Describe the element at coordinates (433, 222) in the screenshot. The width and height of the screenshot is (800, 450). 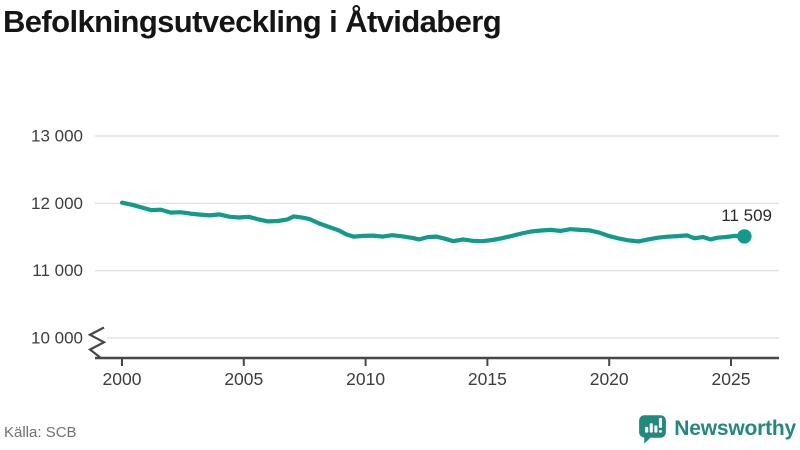
I see `population-line` at that location.